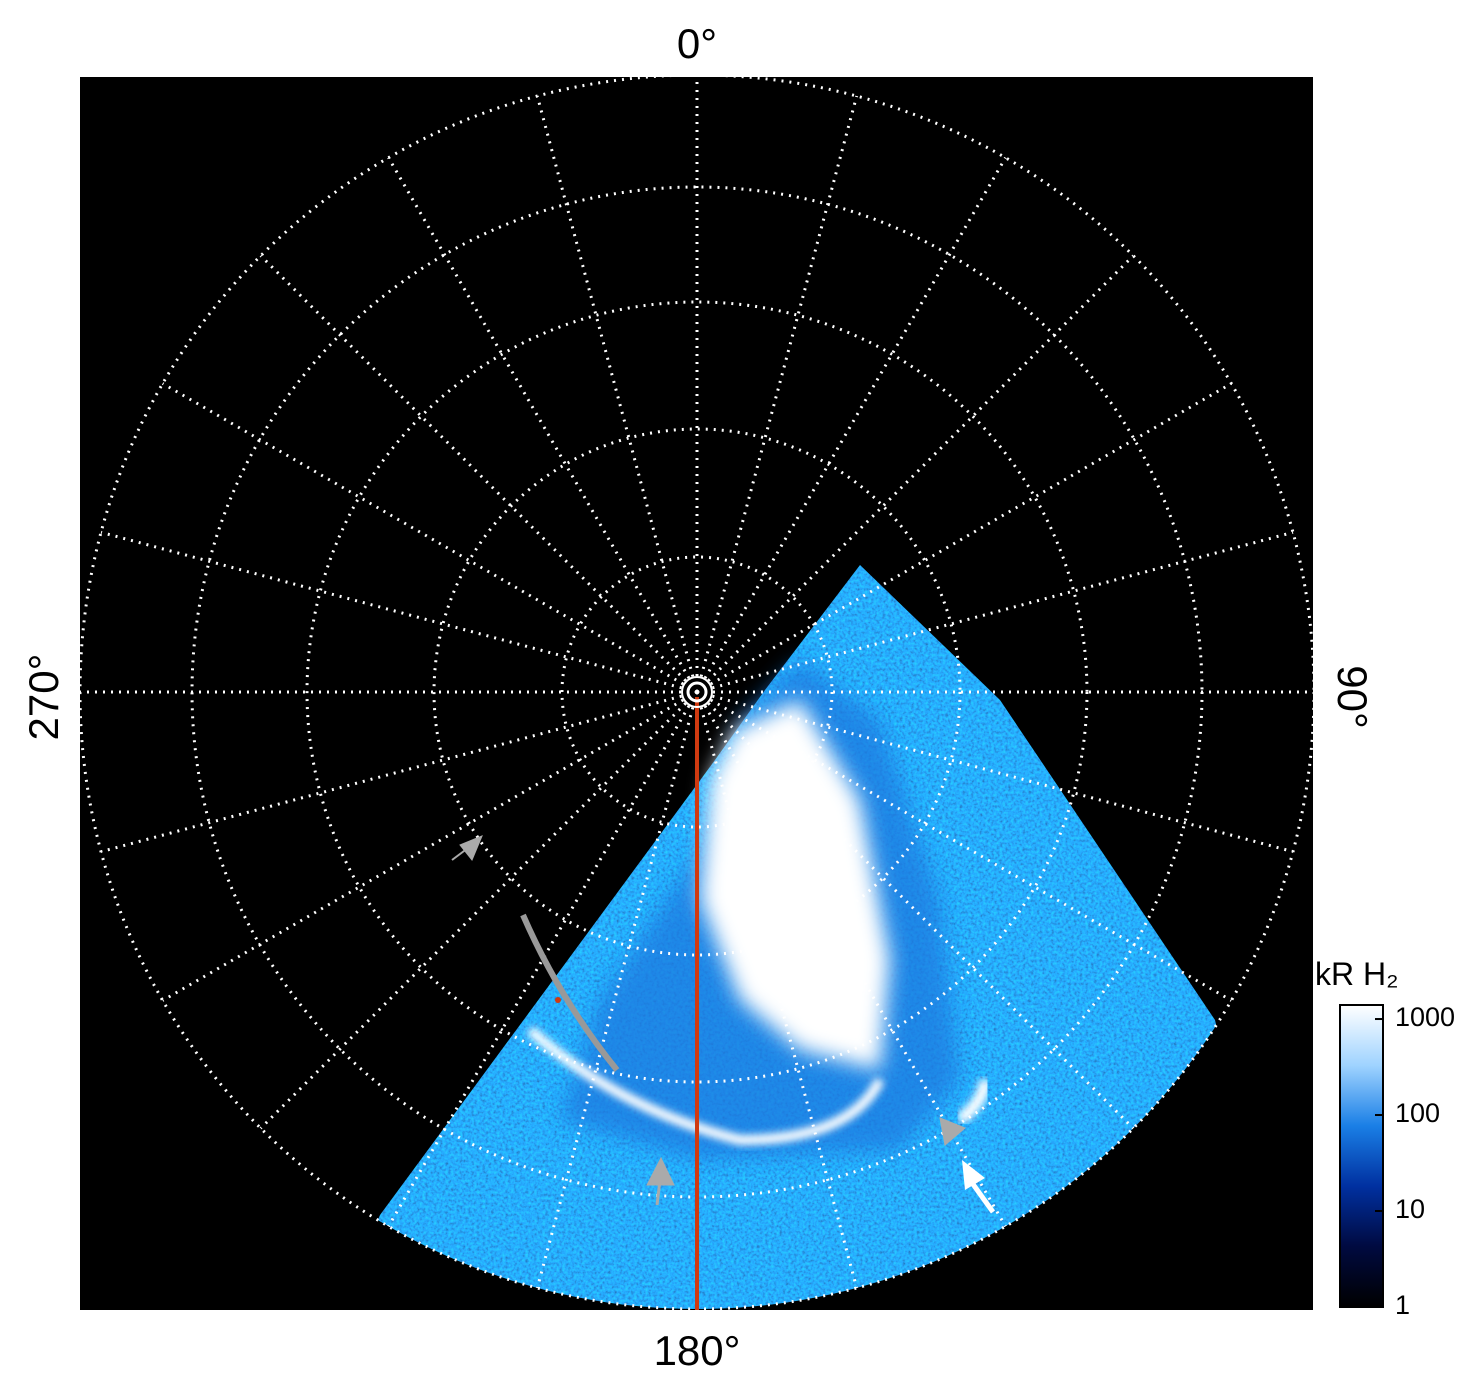  I want to click on arrows, so click(708, 1020).